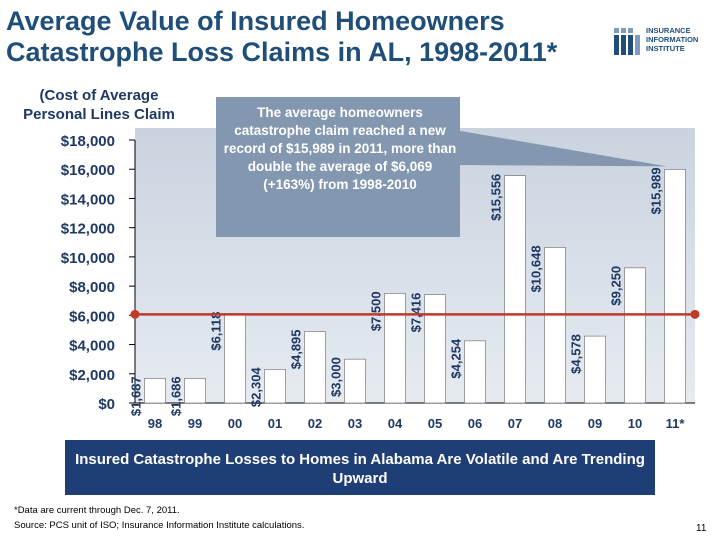  I want to click on callout-box, so click(338, 167).